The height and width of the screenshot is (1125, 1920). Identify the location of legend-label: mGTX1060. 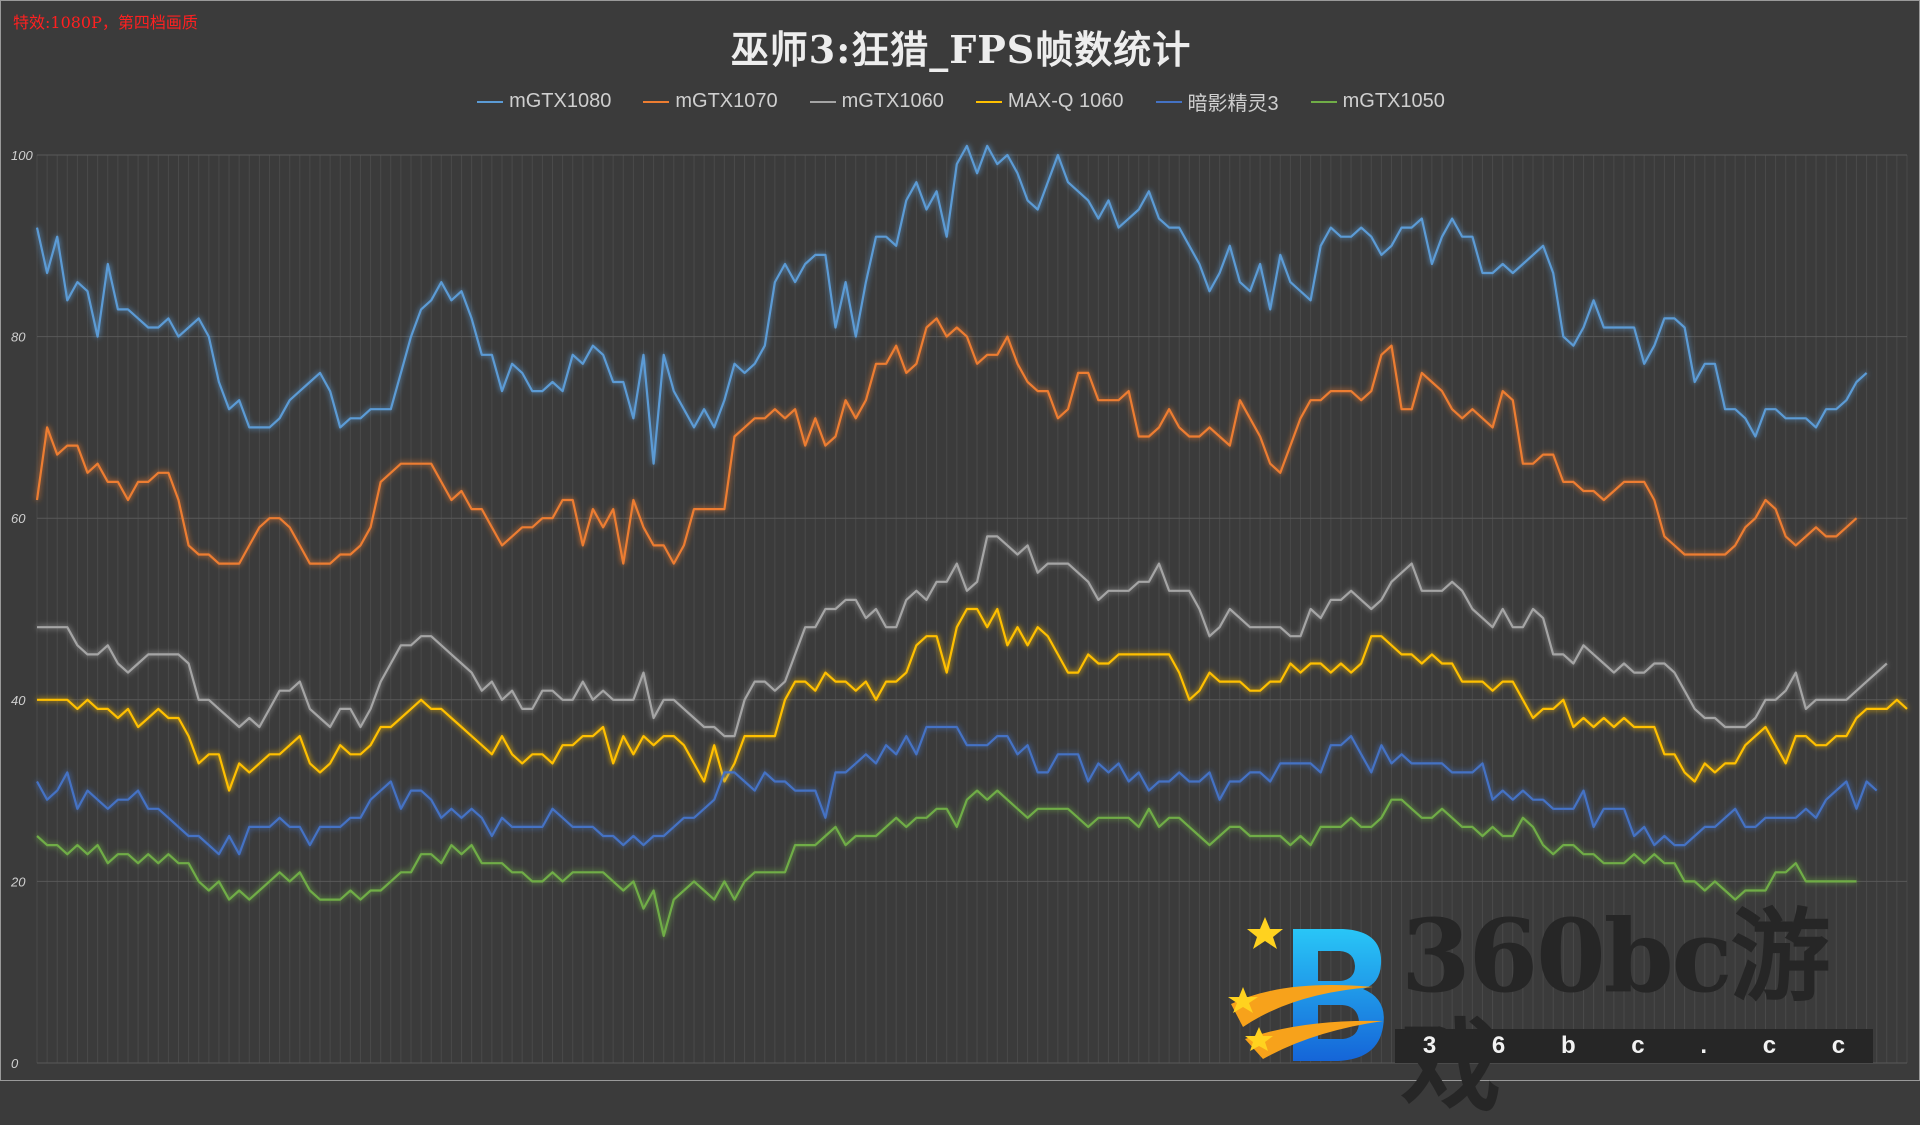
(892, 101).